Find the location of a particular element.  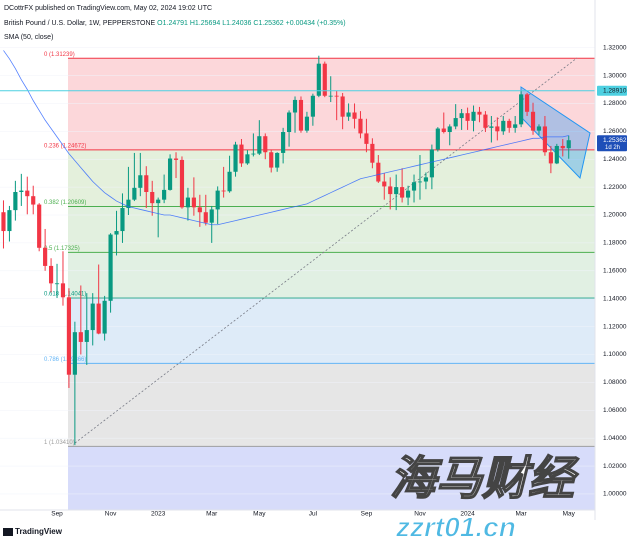

y-tick-label: 1.30000 is located at coordinates (615, 75).